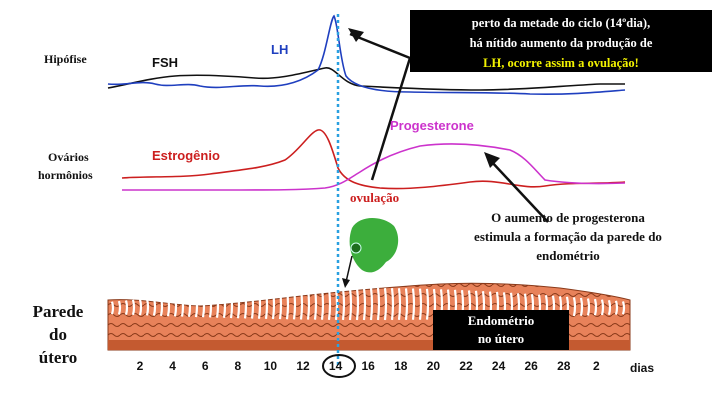  What do you see at coordinates (375, 197) in the screenshot?
I see `ovulation-label: ovulação` at bounding box center [375, 197].